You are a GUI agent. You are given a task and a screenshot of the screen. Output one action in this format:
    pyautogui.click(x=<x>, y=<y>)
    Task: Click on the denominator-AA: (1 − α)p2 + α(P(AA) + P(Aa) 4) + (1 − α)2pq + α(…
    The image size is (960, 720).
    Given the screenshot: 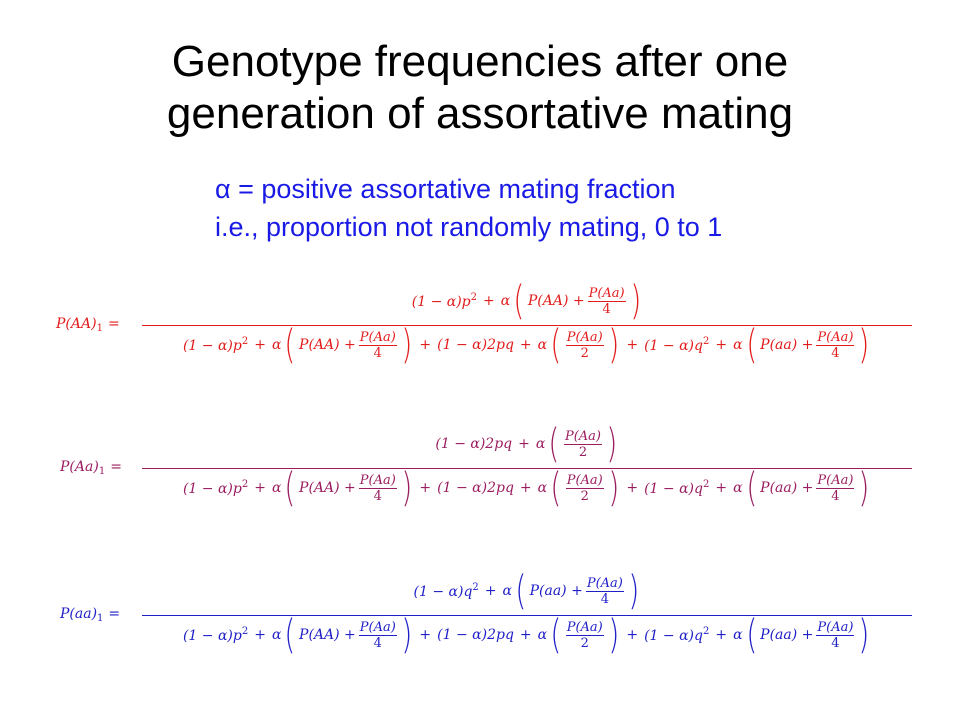 What is the action you would take?
    pyautogui.click(x=527, y=345)
    